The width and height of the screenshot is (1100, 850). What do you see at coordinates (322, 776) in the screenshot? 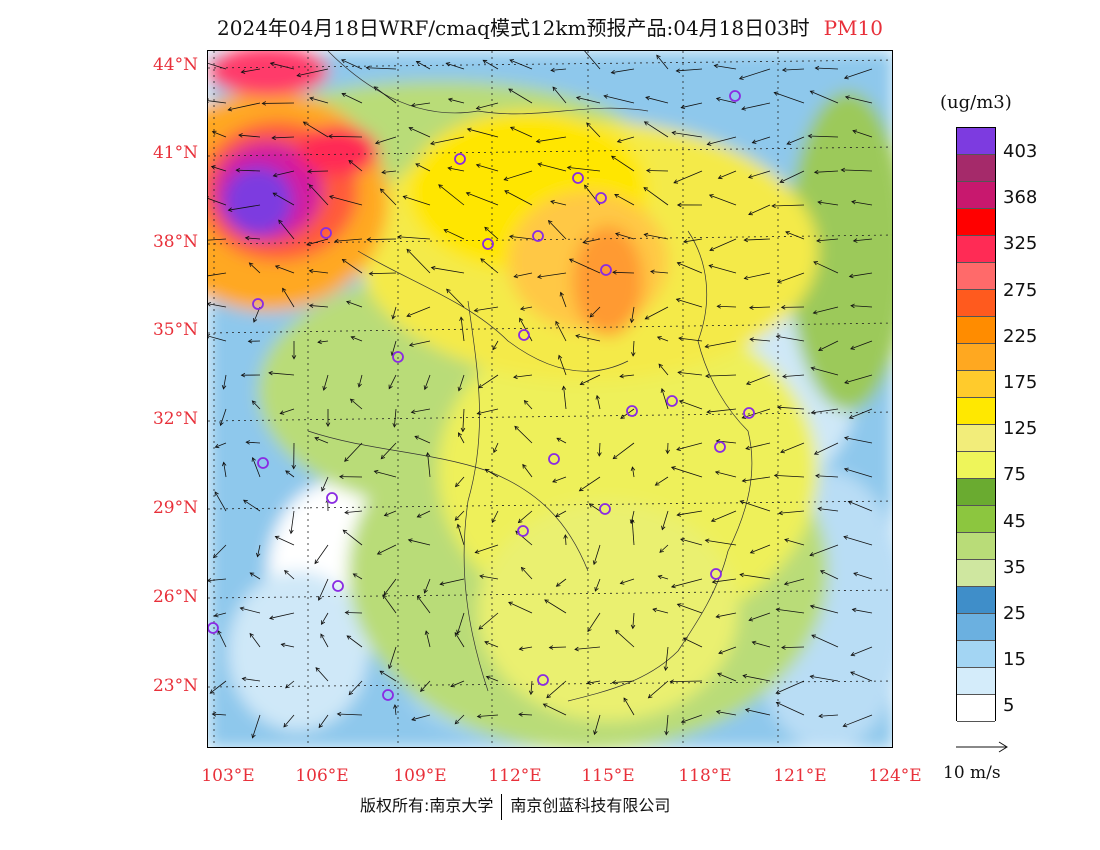
I see `lon-label: 106°E` at bounding box center [322, 776].